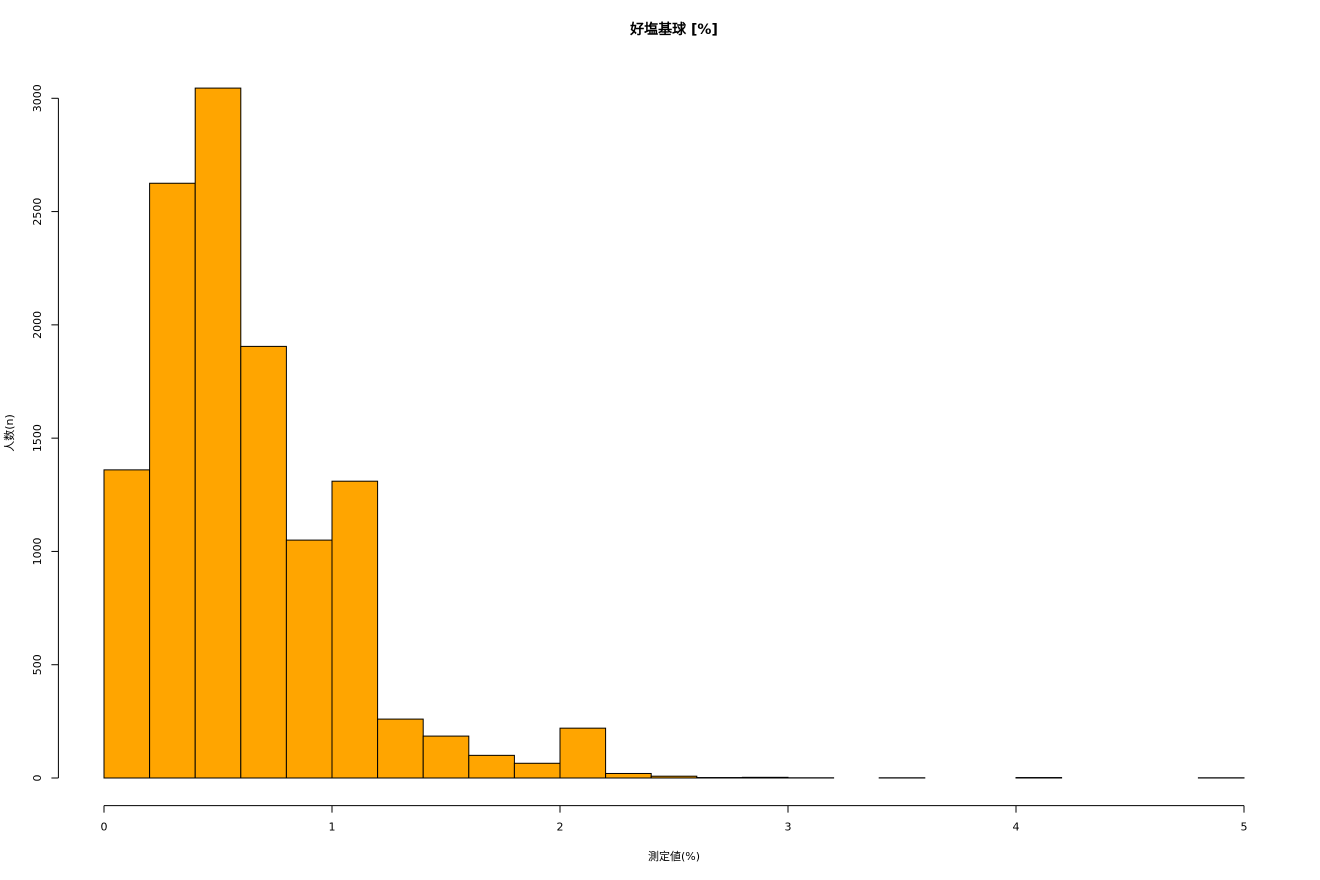 This screenshot has width=1320, height=880. I want to click on y-tick-label: 2500, so click(37, 212).